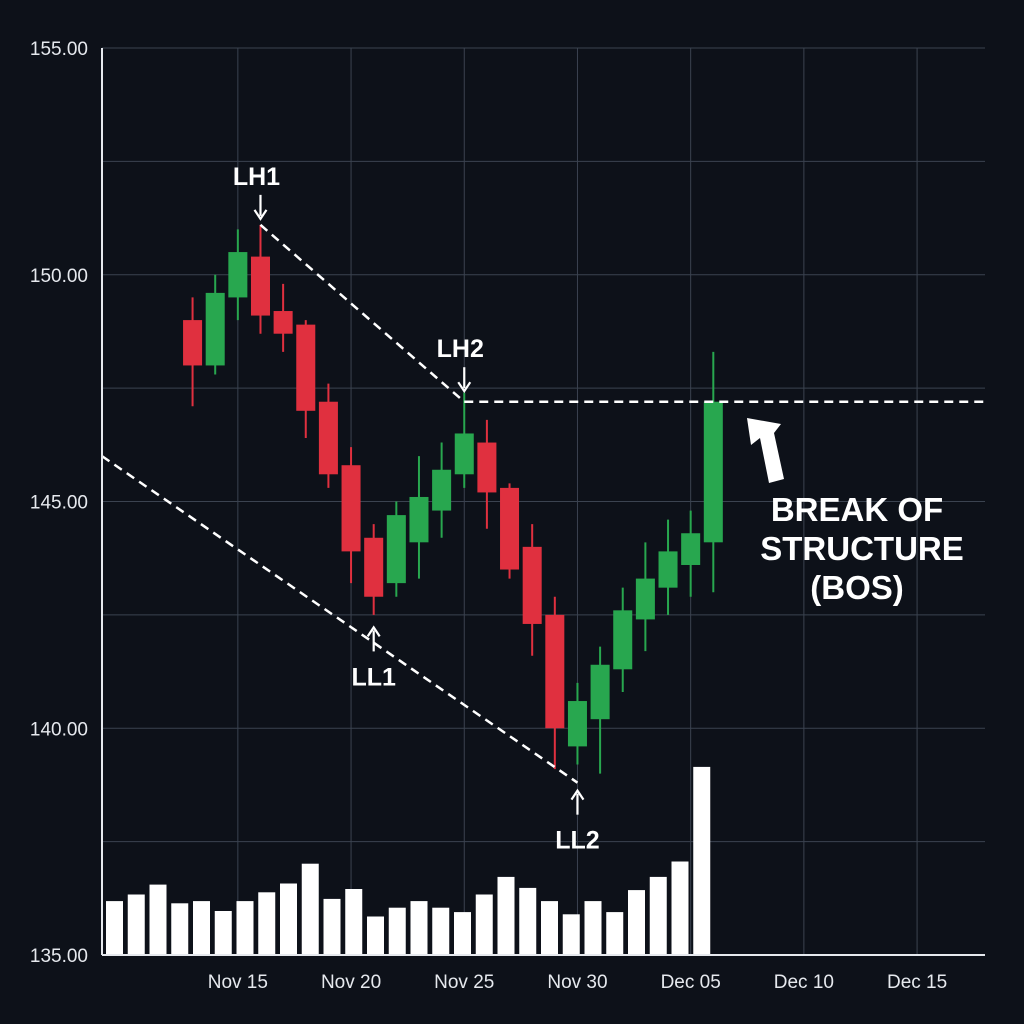 The height and width of the screenshot is (1024, 1024). What do you see at coordinates (765, 450) in the screenshot?
I see `bos-pointer-arrow` at bounding box center [765, 450].